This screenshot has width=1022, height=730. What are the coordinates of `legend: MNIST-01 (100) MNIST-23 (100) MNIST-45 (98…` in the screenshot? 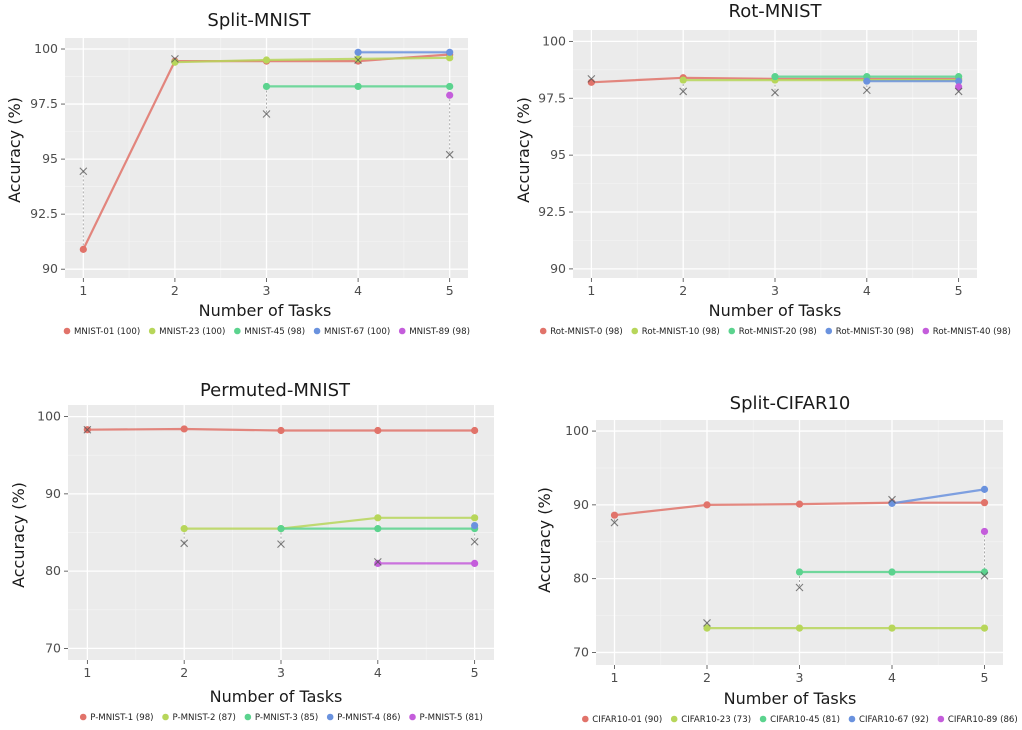 It's located at (266, 332).